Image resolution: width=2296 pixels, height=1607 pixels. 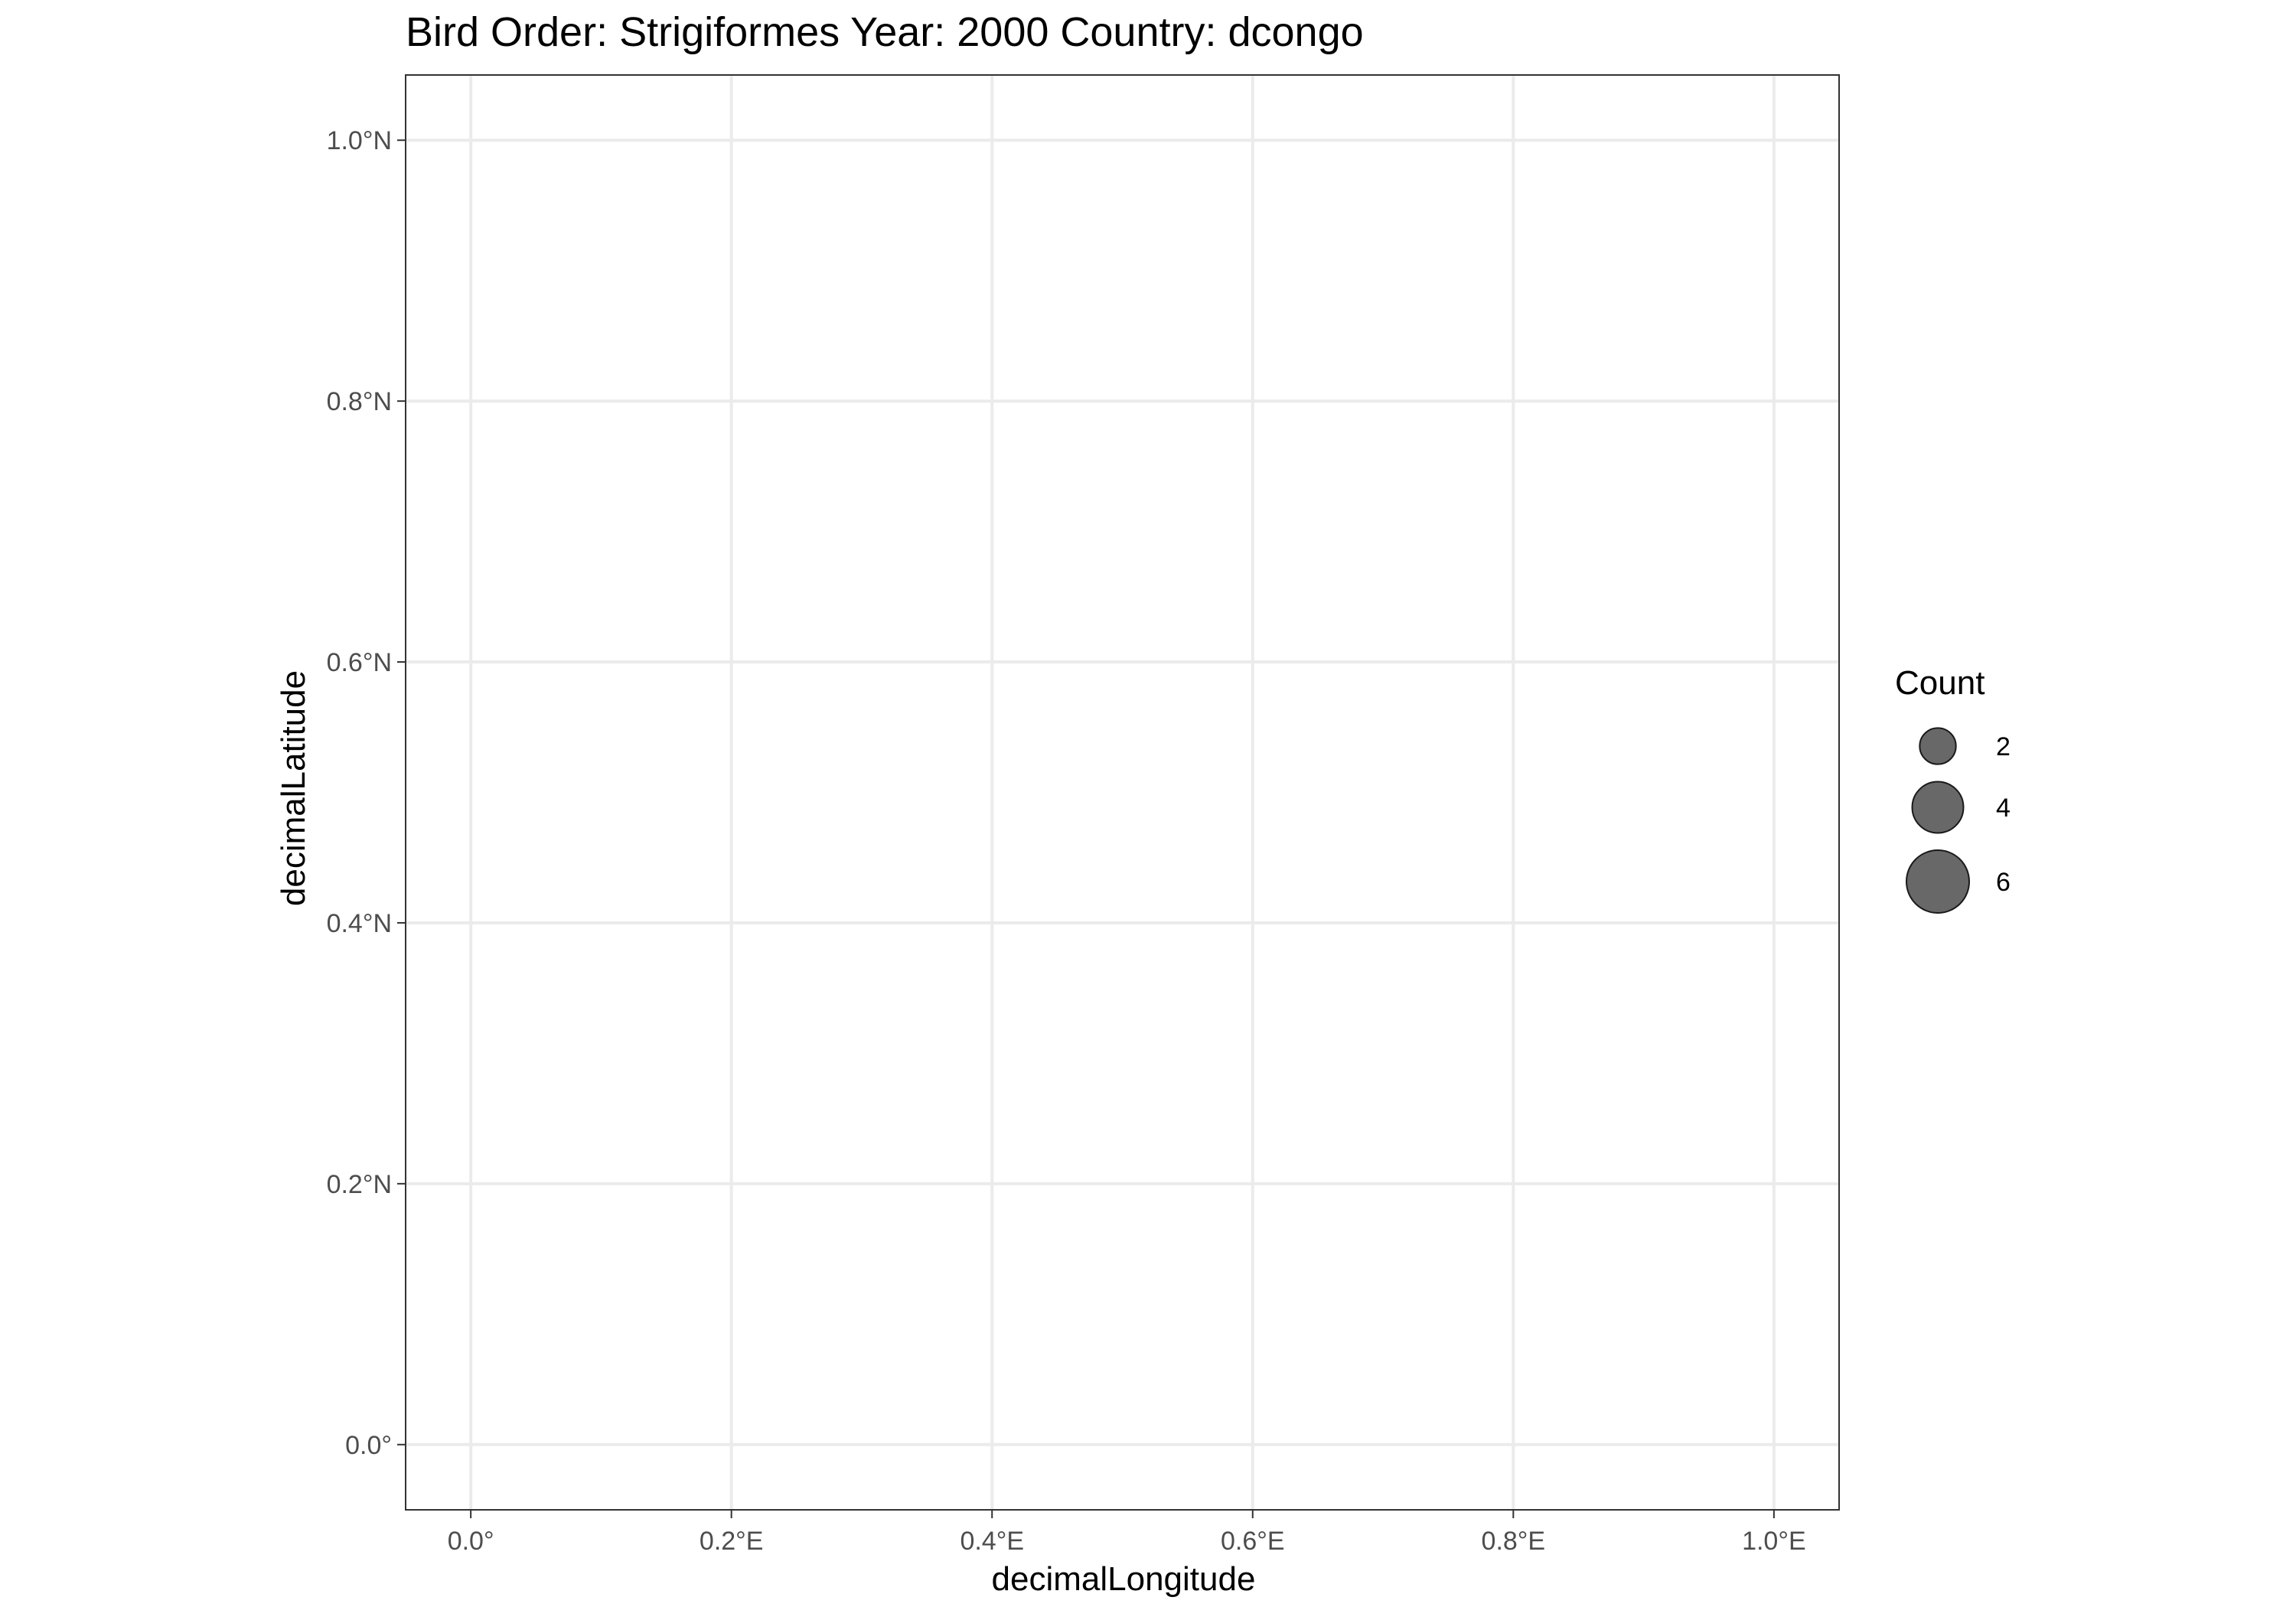 I want to click on legend-label-2: 2, so click(x=2003, y=747).